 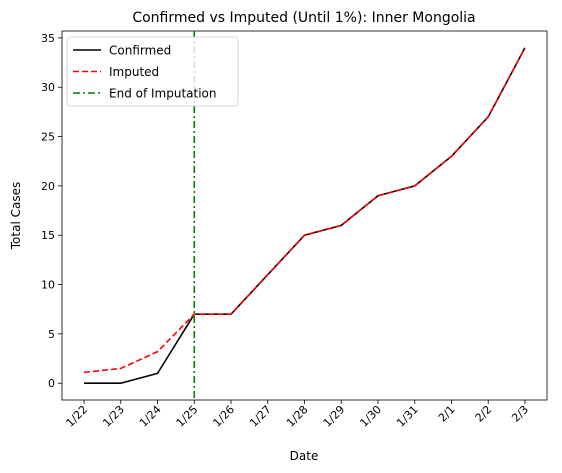 What do you see at coordinates (134, 72) in the screenshot?
I see `legend-label: Imputed` at bounding box center [134, 72].